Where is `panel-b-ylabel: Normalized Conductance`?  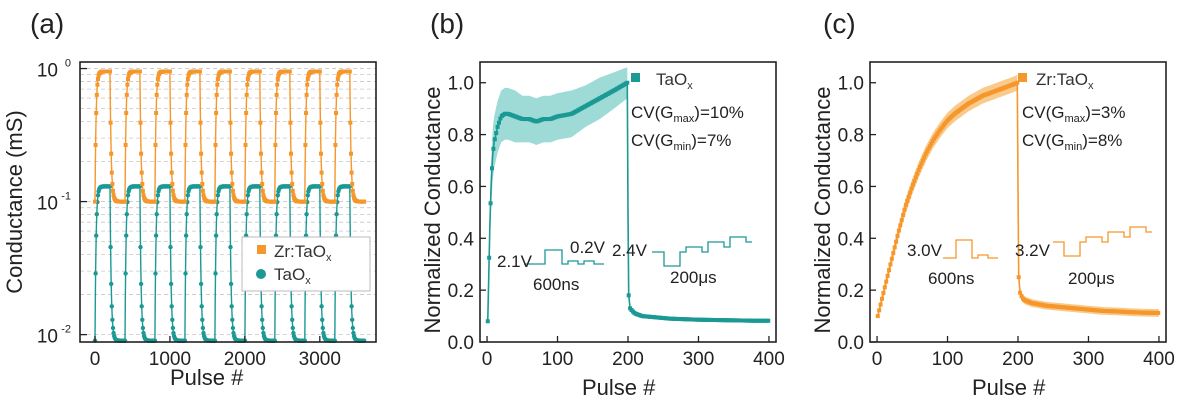
panel-b-ylabel: Normalized Conductance is located at coordinates (432, 209).